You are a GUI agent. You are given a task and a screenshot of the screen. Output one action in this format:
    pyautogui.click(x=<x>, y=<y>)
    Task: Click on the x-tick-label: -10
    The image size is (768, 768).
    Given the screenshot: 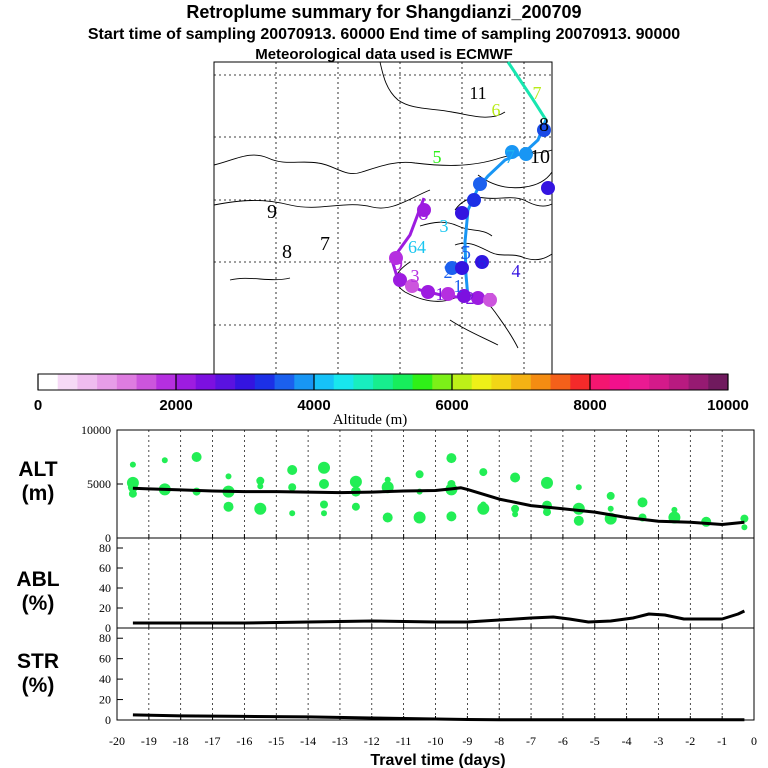 What is the action you would take?
    pyautogui.click(x=436, y=741)
    